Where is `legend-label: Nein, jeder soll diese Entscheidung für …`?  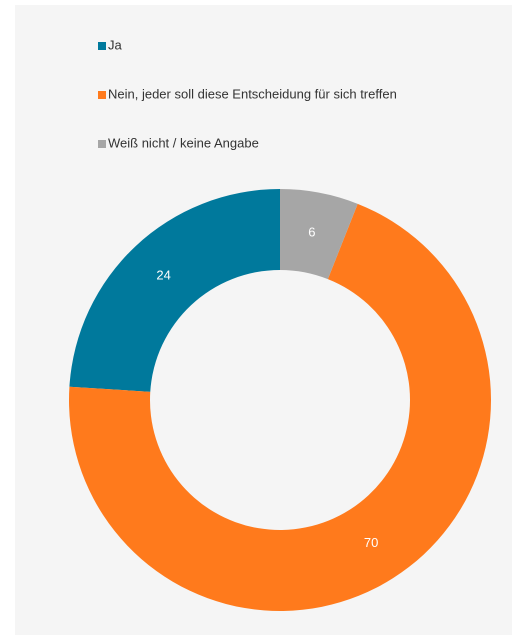
legend-label: Nein, jeder soll diese Entscheidung für … is located at coordinates (252, 93).